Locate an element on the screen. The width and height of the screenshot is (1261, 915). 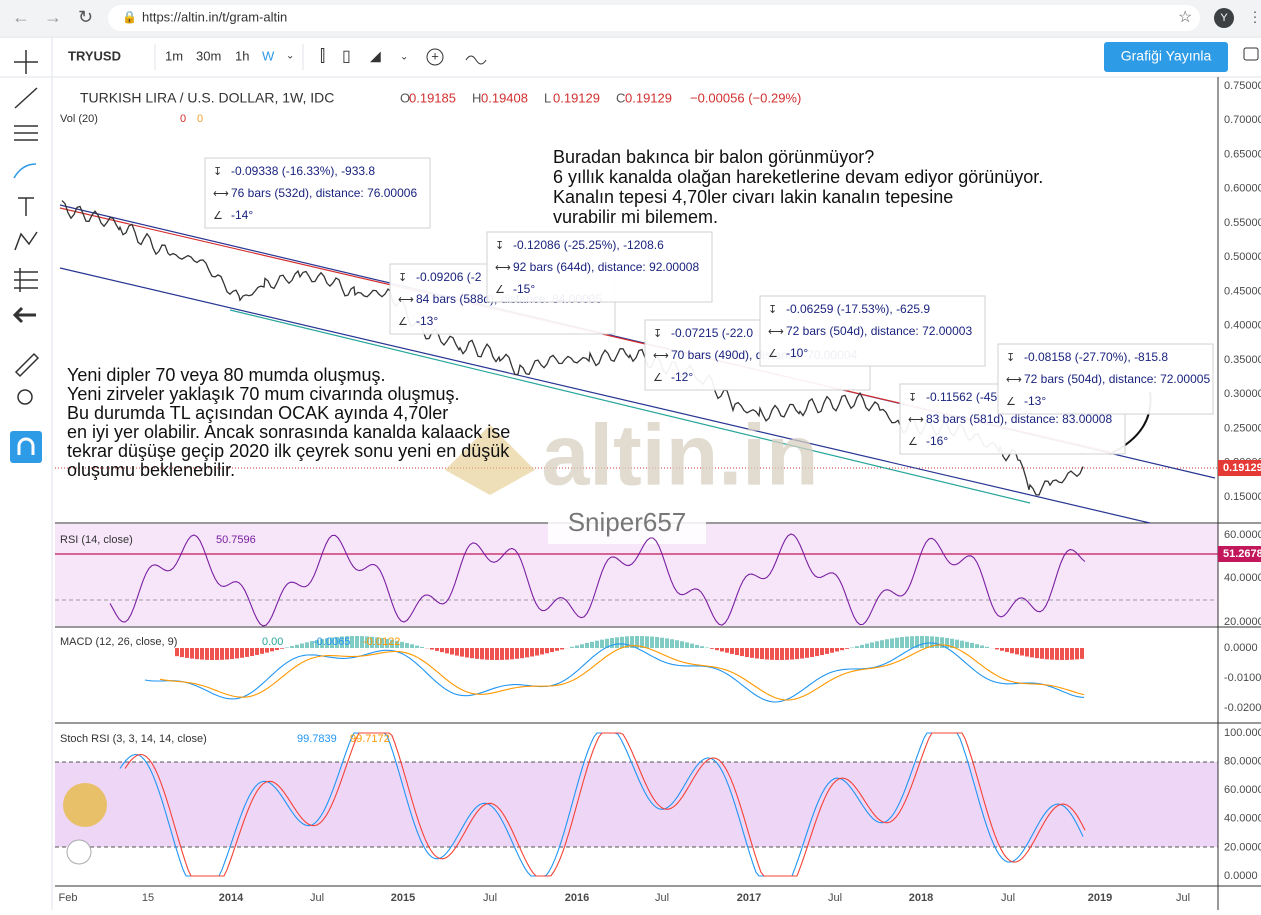
trendline-tool is located at coordinates (26, 98).